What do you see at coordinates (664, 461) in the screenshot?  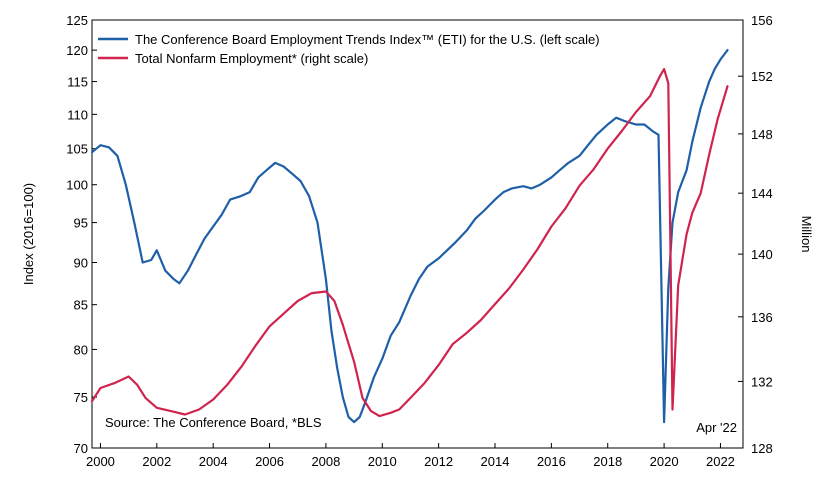 I see `x-tick-label: 2020` at bounding box center [664, 461].